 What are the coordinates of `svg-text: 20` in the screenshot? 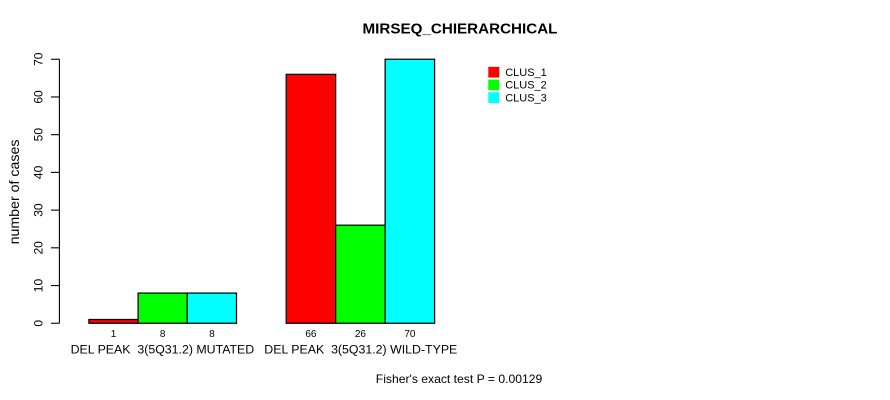 It's located at (38, 248).